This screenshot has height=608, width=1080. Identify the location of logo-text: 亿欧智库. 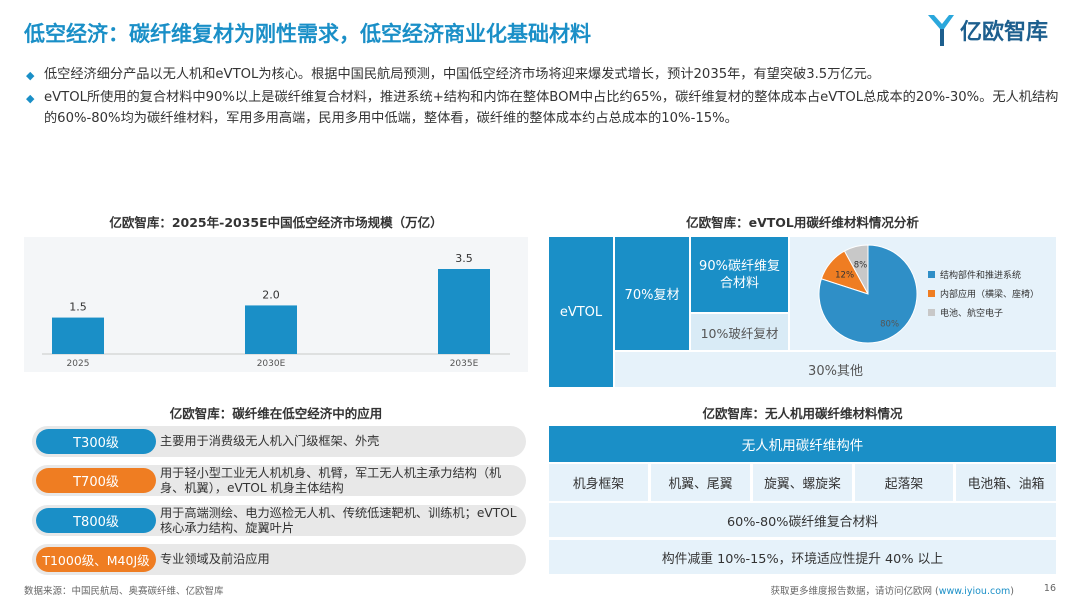
(1003, 32).